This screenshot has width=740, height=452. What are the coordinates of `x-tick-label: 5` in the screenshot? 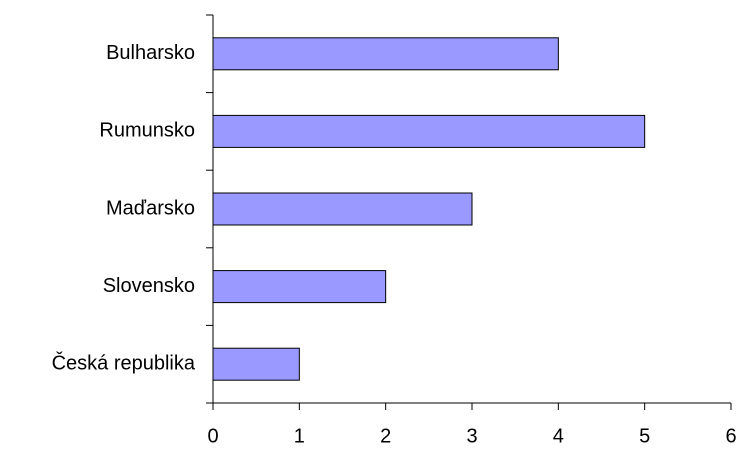 It's located at (644, 436).